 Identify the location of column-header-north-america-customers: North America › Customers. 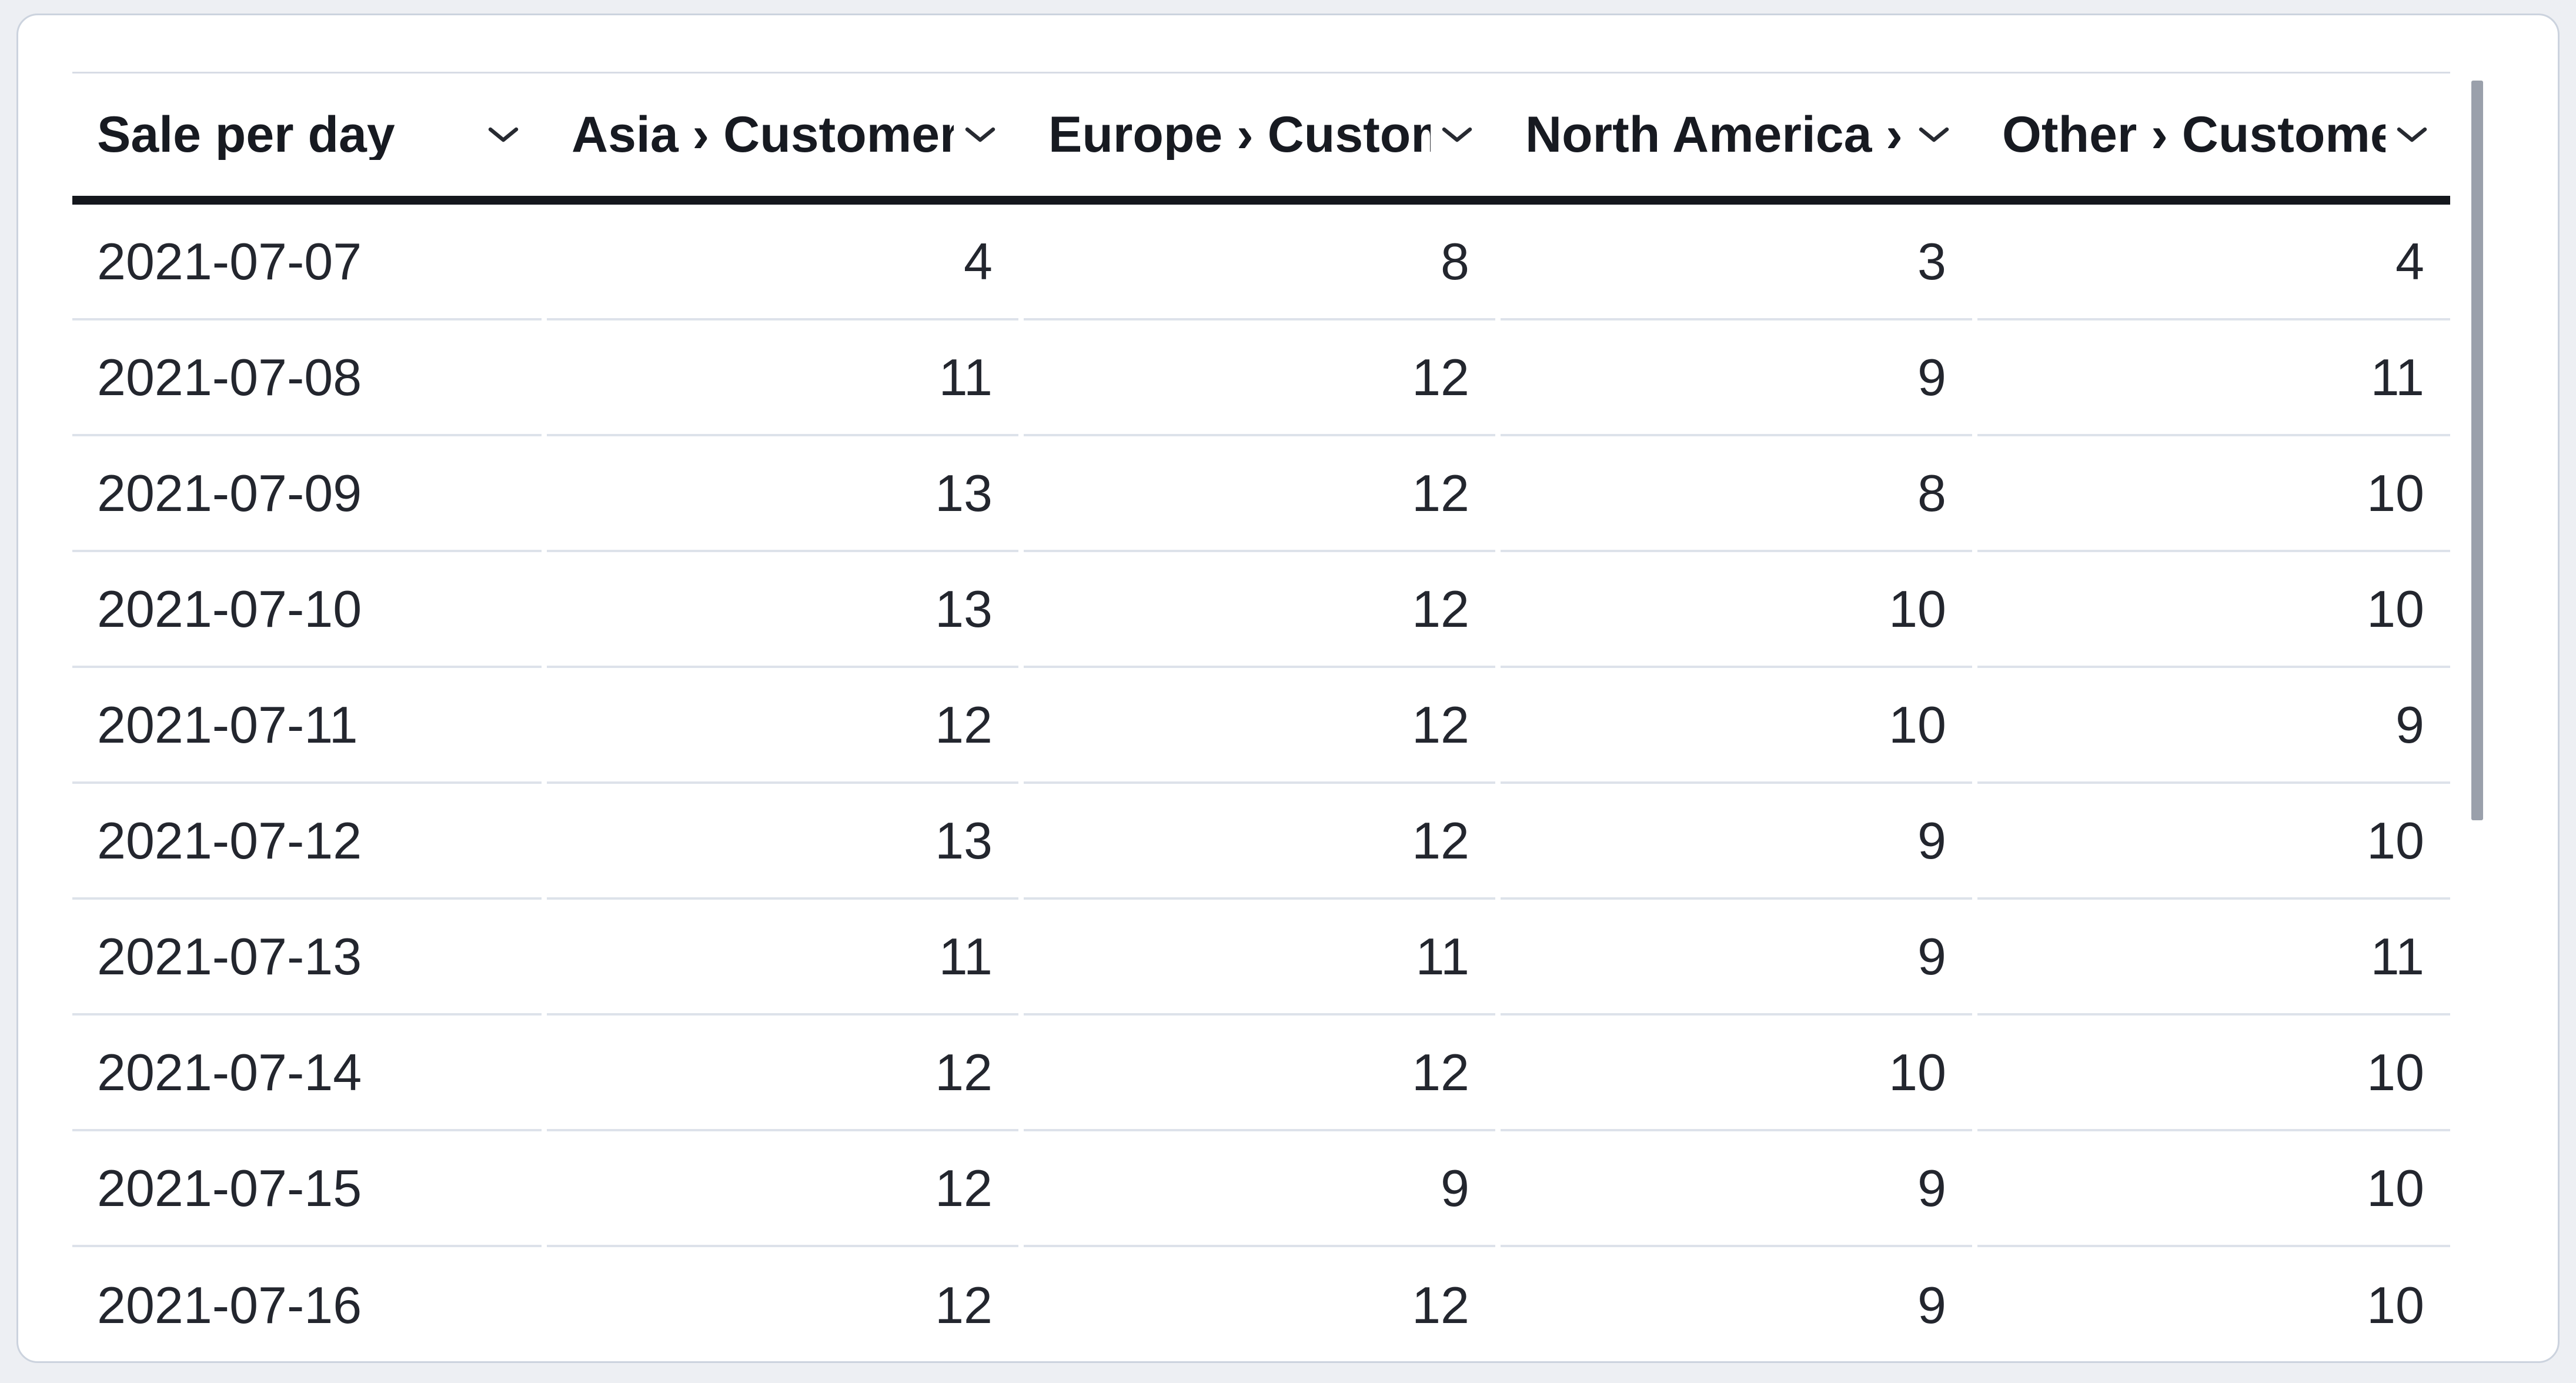
(1736, 135).